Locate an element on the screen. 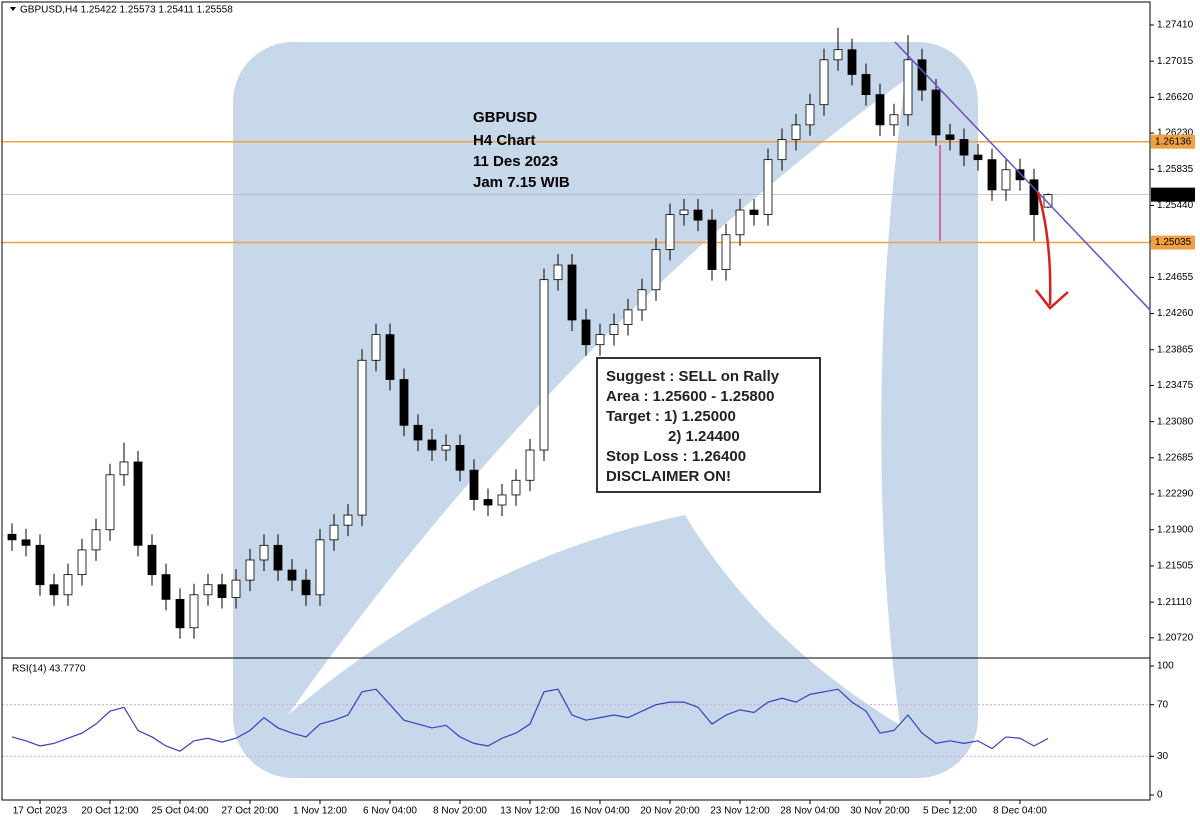  note-line: DISCLAIMER ON! is located at coordinates (668, 476).